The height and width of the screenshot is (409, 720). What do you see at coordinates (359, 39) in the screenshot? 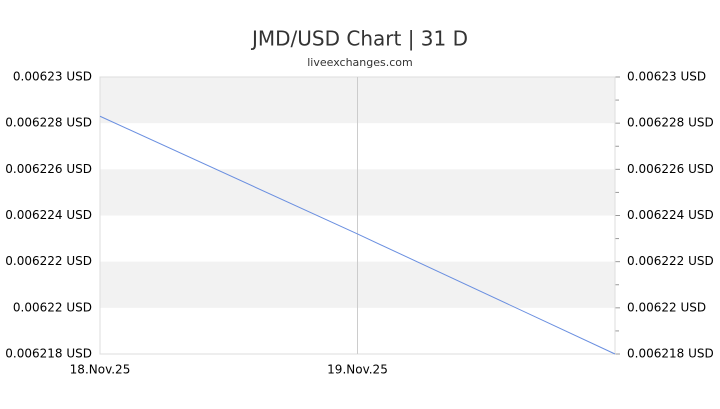
I see `chart-title: JMD/USD Chart | 31 D` at bounding box center [359, 39].